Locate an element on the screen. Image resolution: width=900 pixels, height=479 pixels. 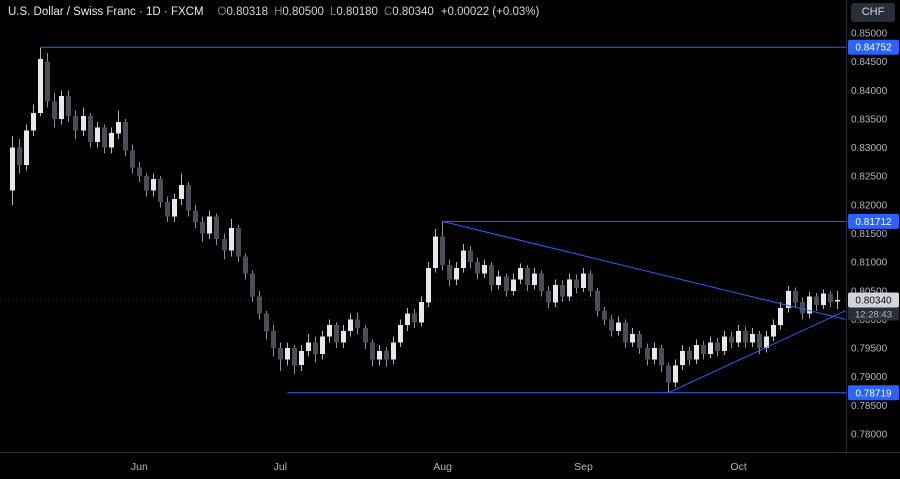
price-tick-label: 0.81000 is located at coordinates (869, 263).